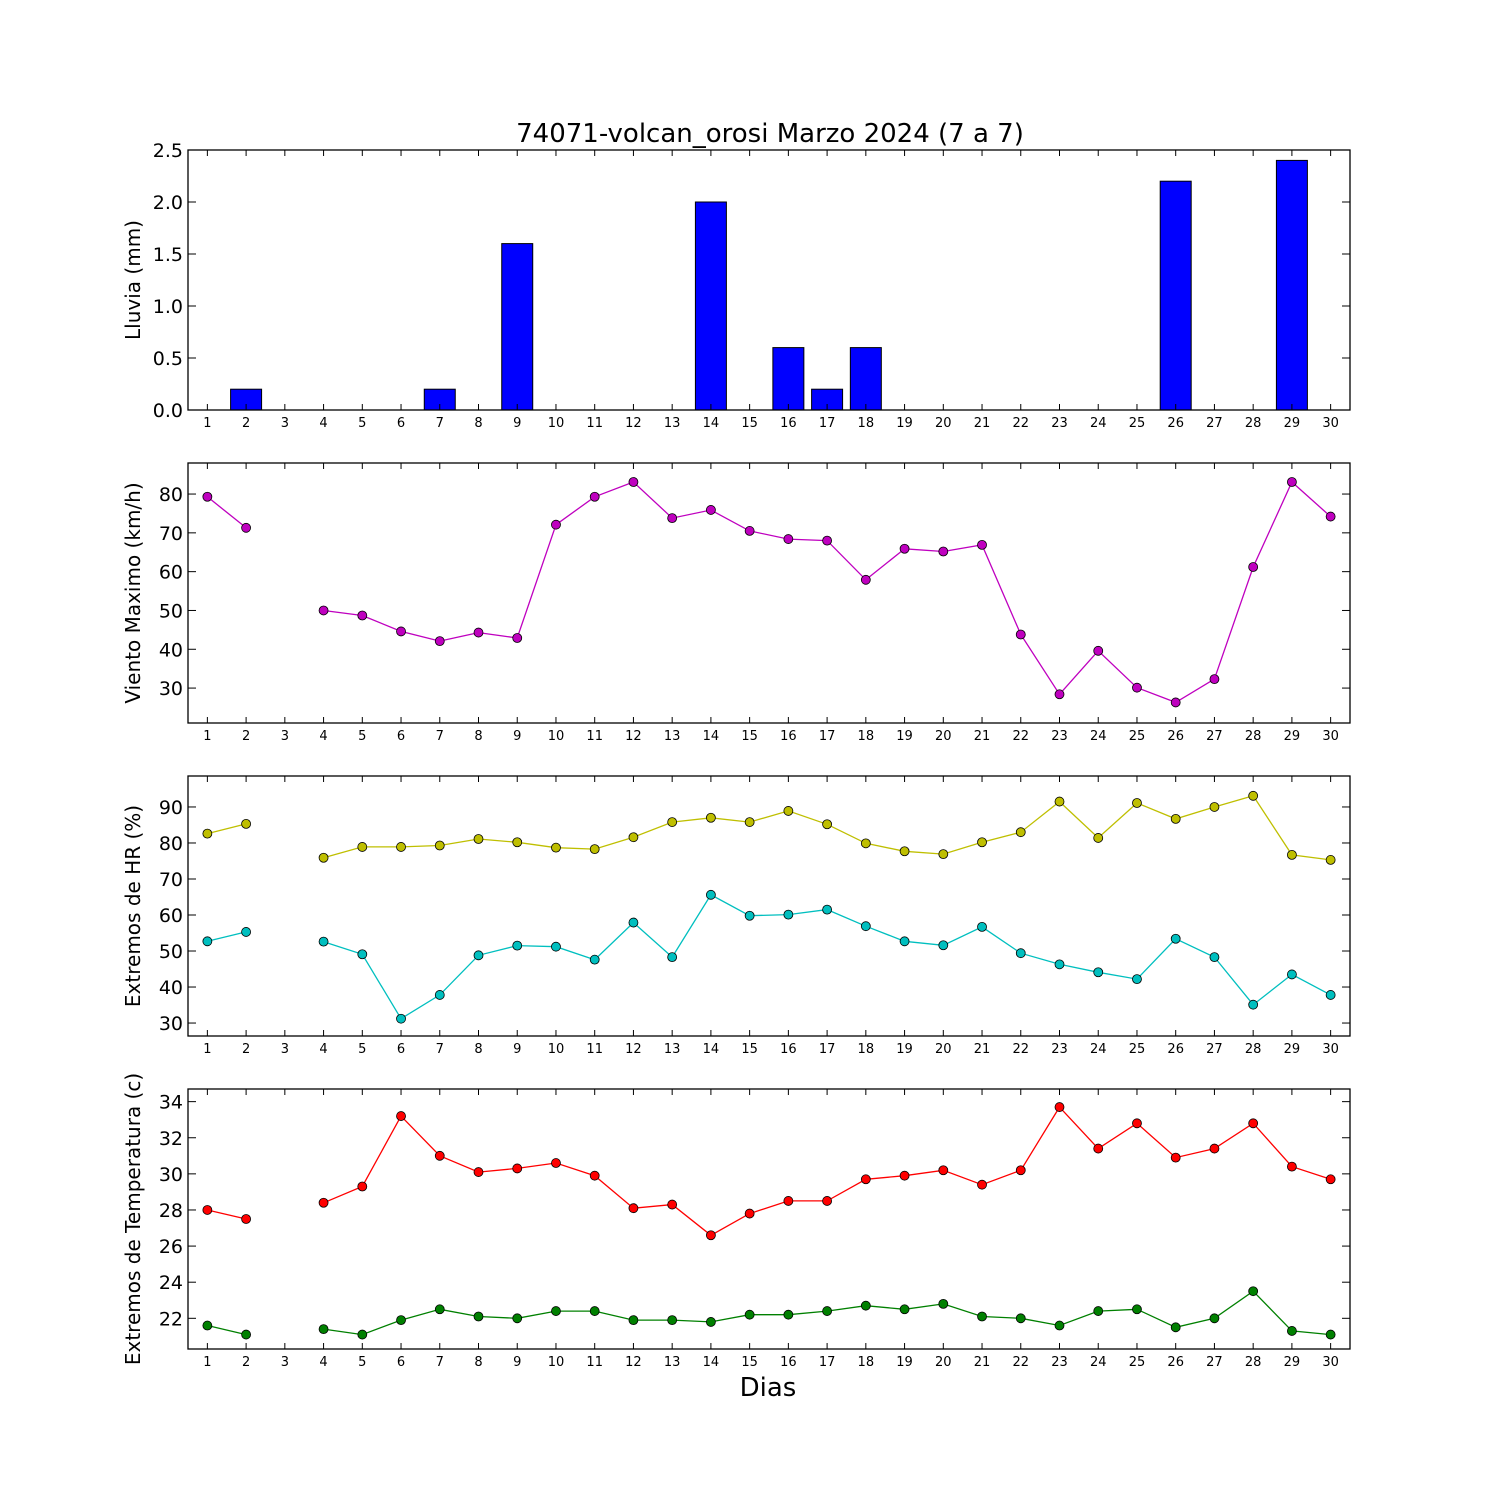 The image size is (1500, 1500). What do you see at coordinates (401, 1049) in the screenshot?
I see `humidity-x-tick-label: 6` at bounding box center [401, 1049].